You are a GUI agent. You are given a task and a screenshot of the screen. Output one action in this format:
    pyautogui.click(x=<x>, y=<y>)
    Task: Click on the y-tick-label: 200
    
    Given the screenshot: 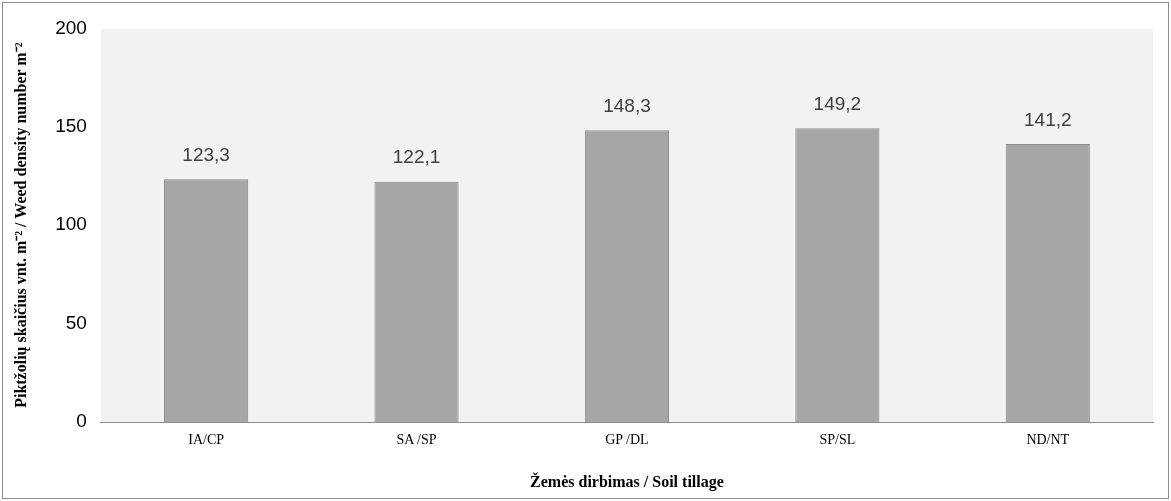 What is the action you would take?
    pyautogui.click(x=71, y=27)
    